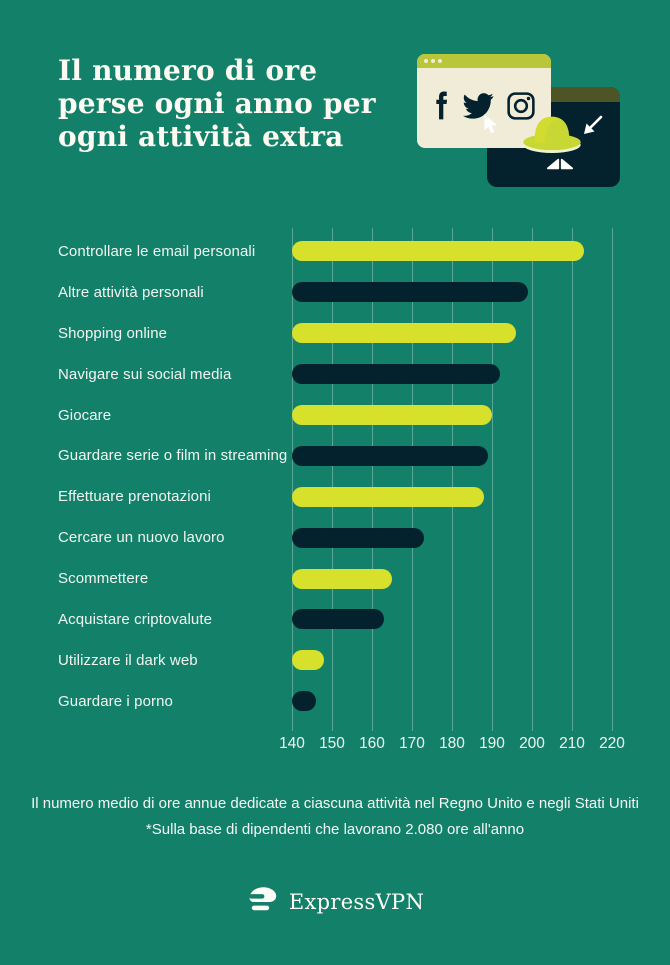  What do you see at coordinates (484, 61) in the screenshot?
I see `browser-titlebar` at bounding box center [484, 61].